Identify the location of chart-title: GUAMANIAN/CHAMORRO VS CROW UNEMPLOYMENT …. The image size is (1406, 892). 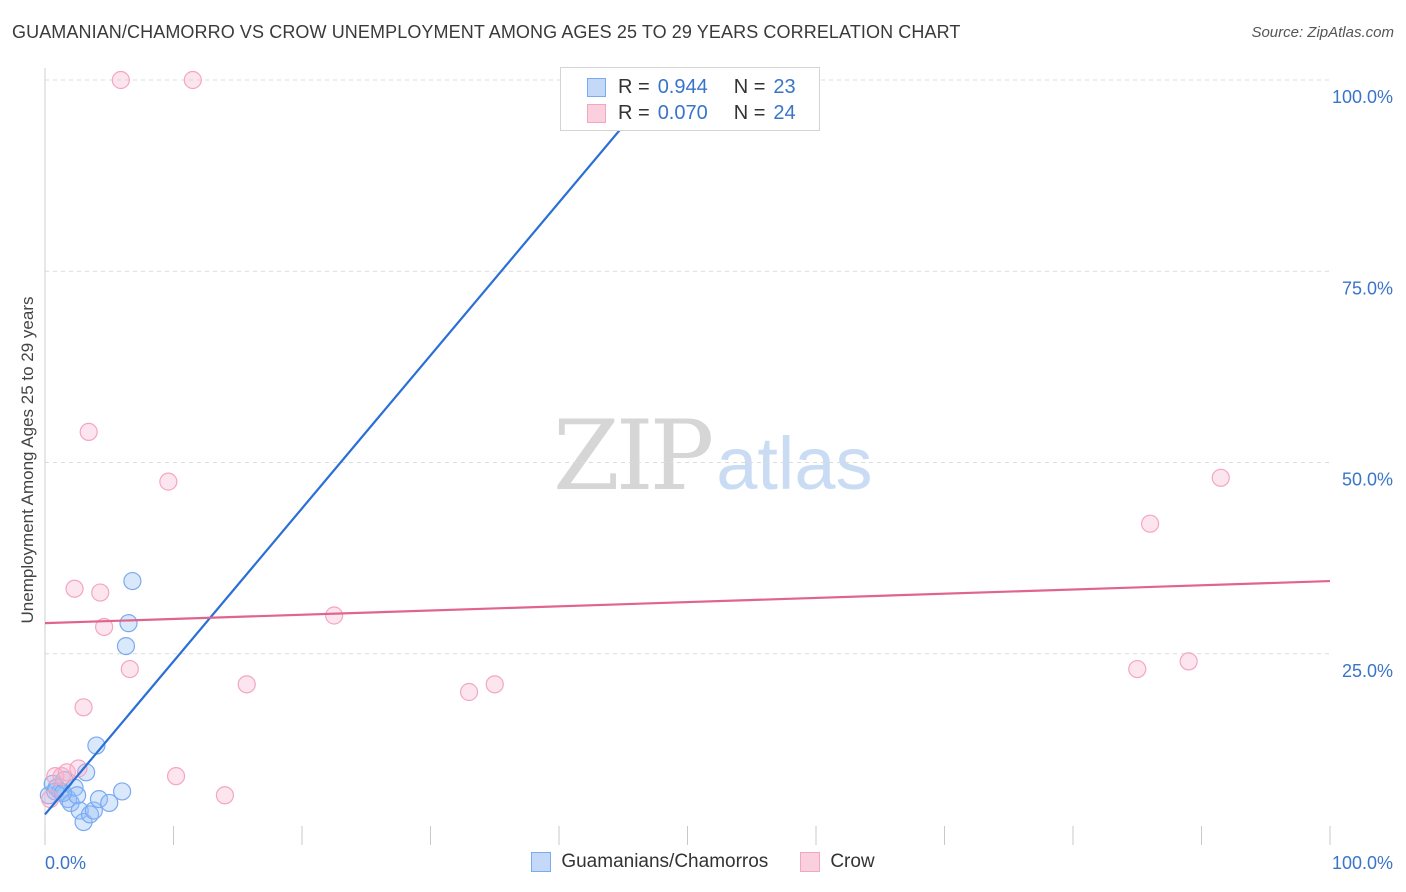
(486, 32).